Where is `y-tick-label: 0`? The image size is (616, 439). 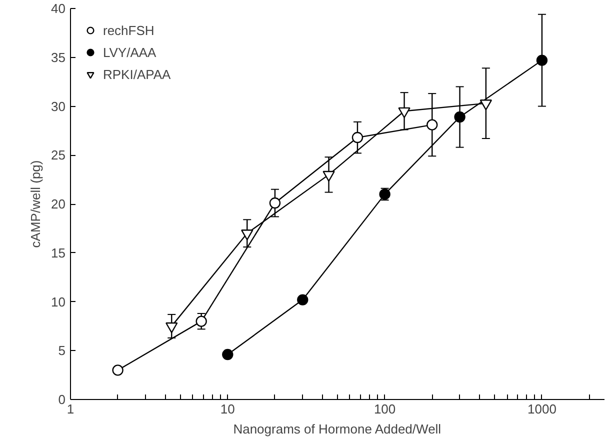
y-tick-label: 0 is located at coordinates (62, 399).